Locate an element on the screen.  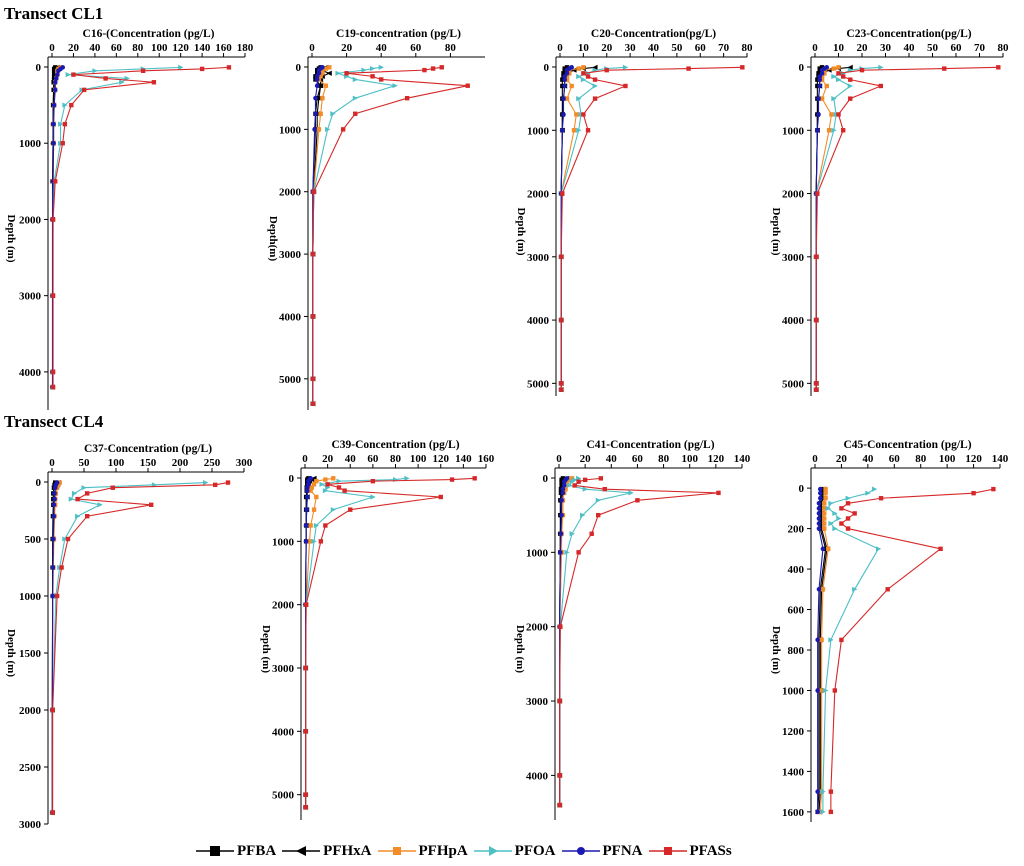
y-tick-label: 400 is located at coordinates (796, 570).